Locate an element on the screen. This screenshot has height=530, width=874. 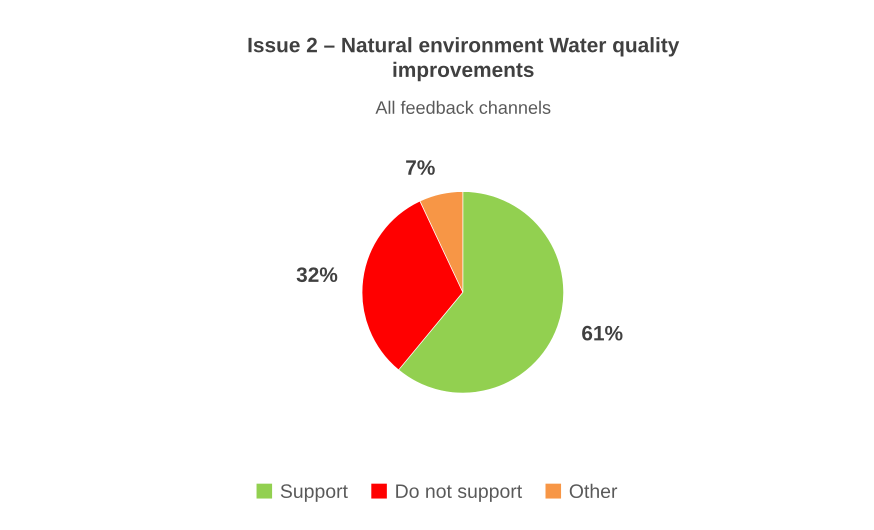
data-label: 61% is located at coordinates (602, 333).